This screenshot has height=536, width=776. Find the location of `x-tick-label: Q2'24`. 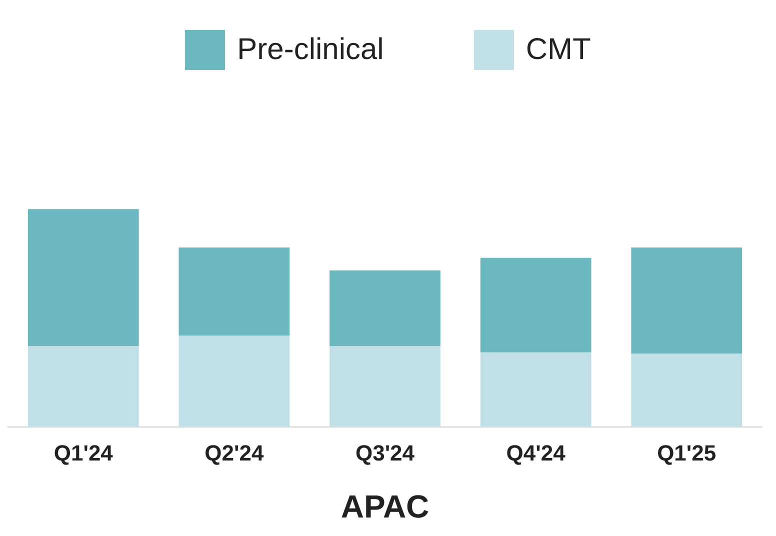

x-tick-label: Q2'24 is located at coordinates (234, 453).